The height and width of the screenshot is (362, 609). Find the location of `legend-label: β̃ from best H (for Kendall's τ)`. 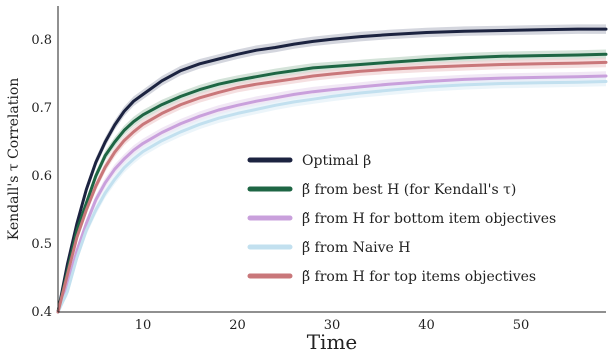

legend-label: β̃ from best H (for Kendall's τ) is located at coordinates (409, 190).